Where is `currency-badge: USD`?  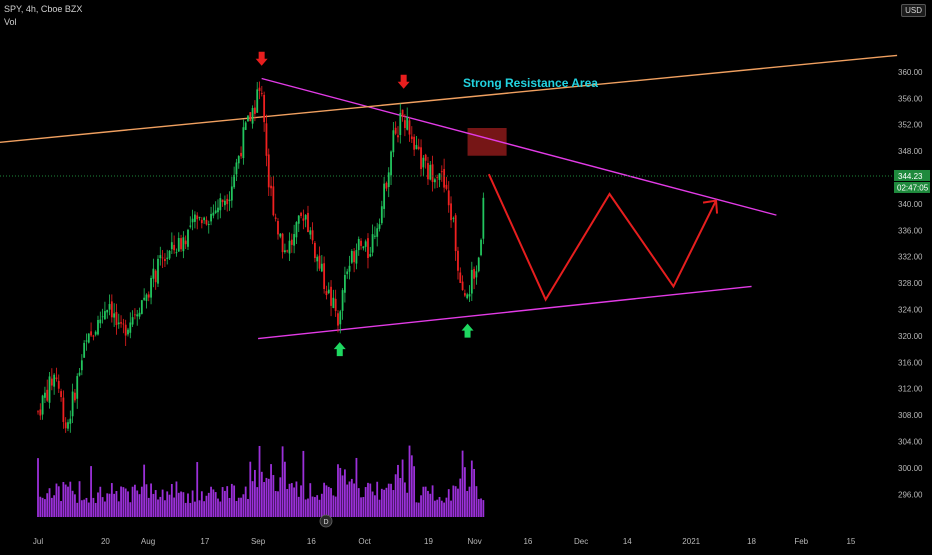
currency-badge: USD is located at coordinates (913, 10).